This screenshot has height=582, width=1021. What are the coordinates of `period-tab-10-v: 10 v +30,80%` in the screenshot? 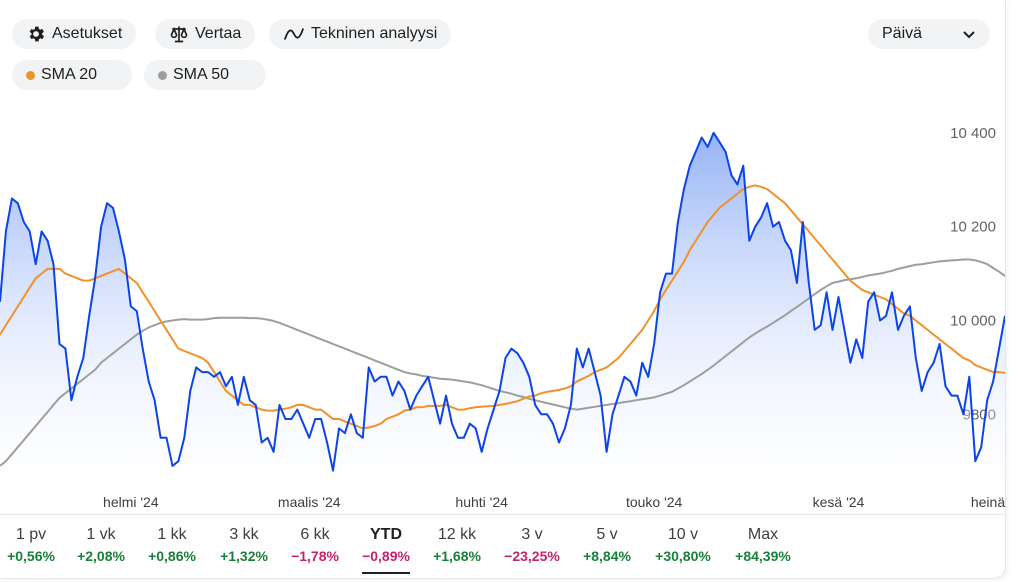 It's located at (683, 545).